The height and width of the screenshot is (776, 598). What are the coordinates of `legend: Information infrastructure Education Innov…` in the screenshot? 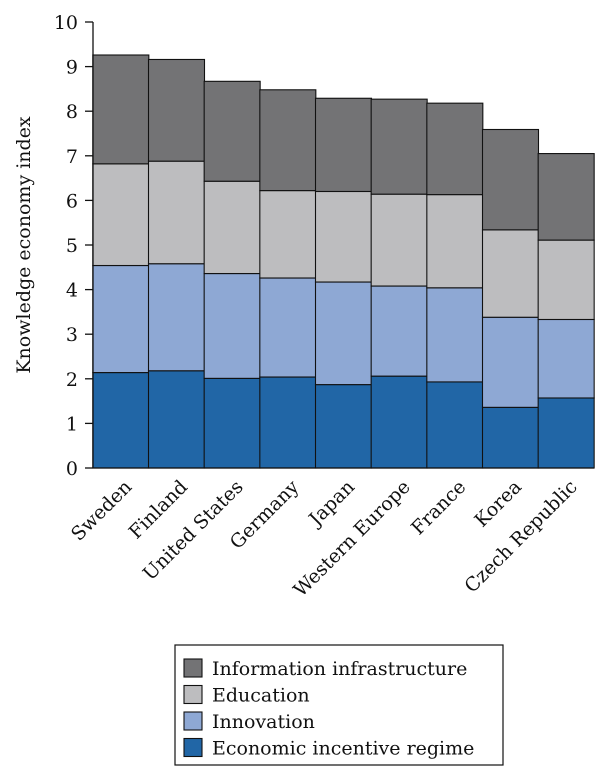 It's located at (339, 705).